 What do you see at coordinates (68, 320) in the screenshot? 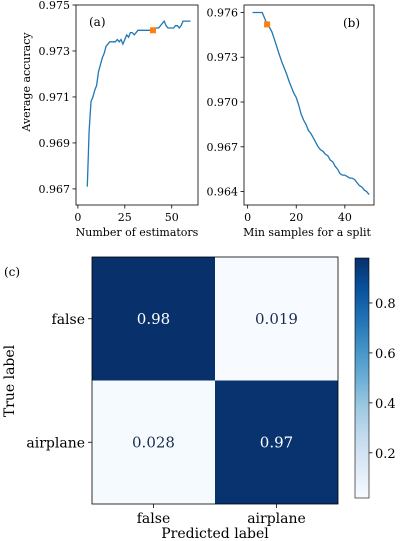
I see `cm-ytick-label: false` at bounding box center [68, 320].